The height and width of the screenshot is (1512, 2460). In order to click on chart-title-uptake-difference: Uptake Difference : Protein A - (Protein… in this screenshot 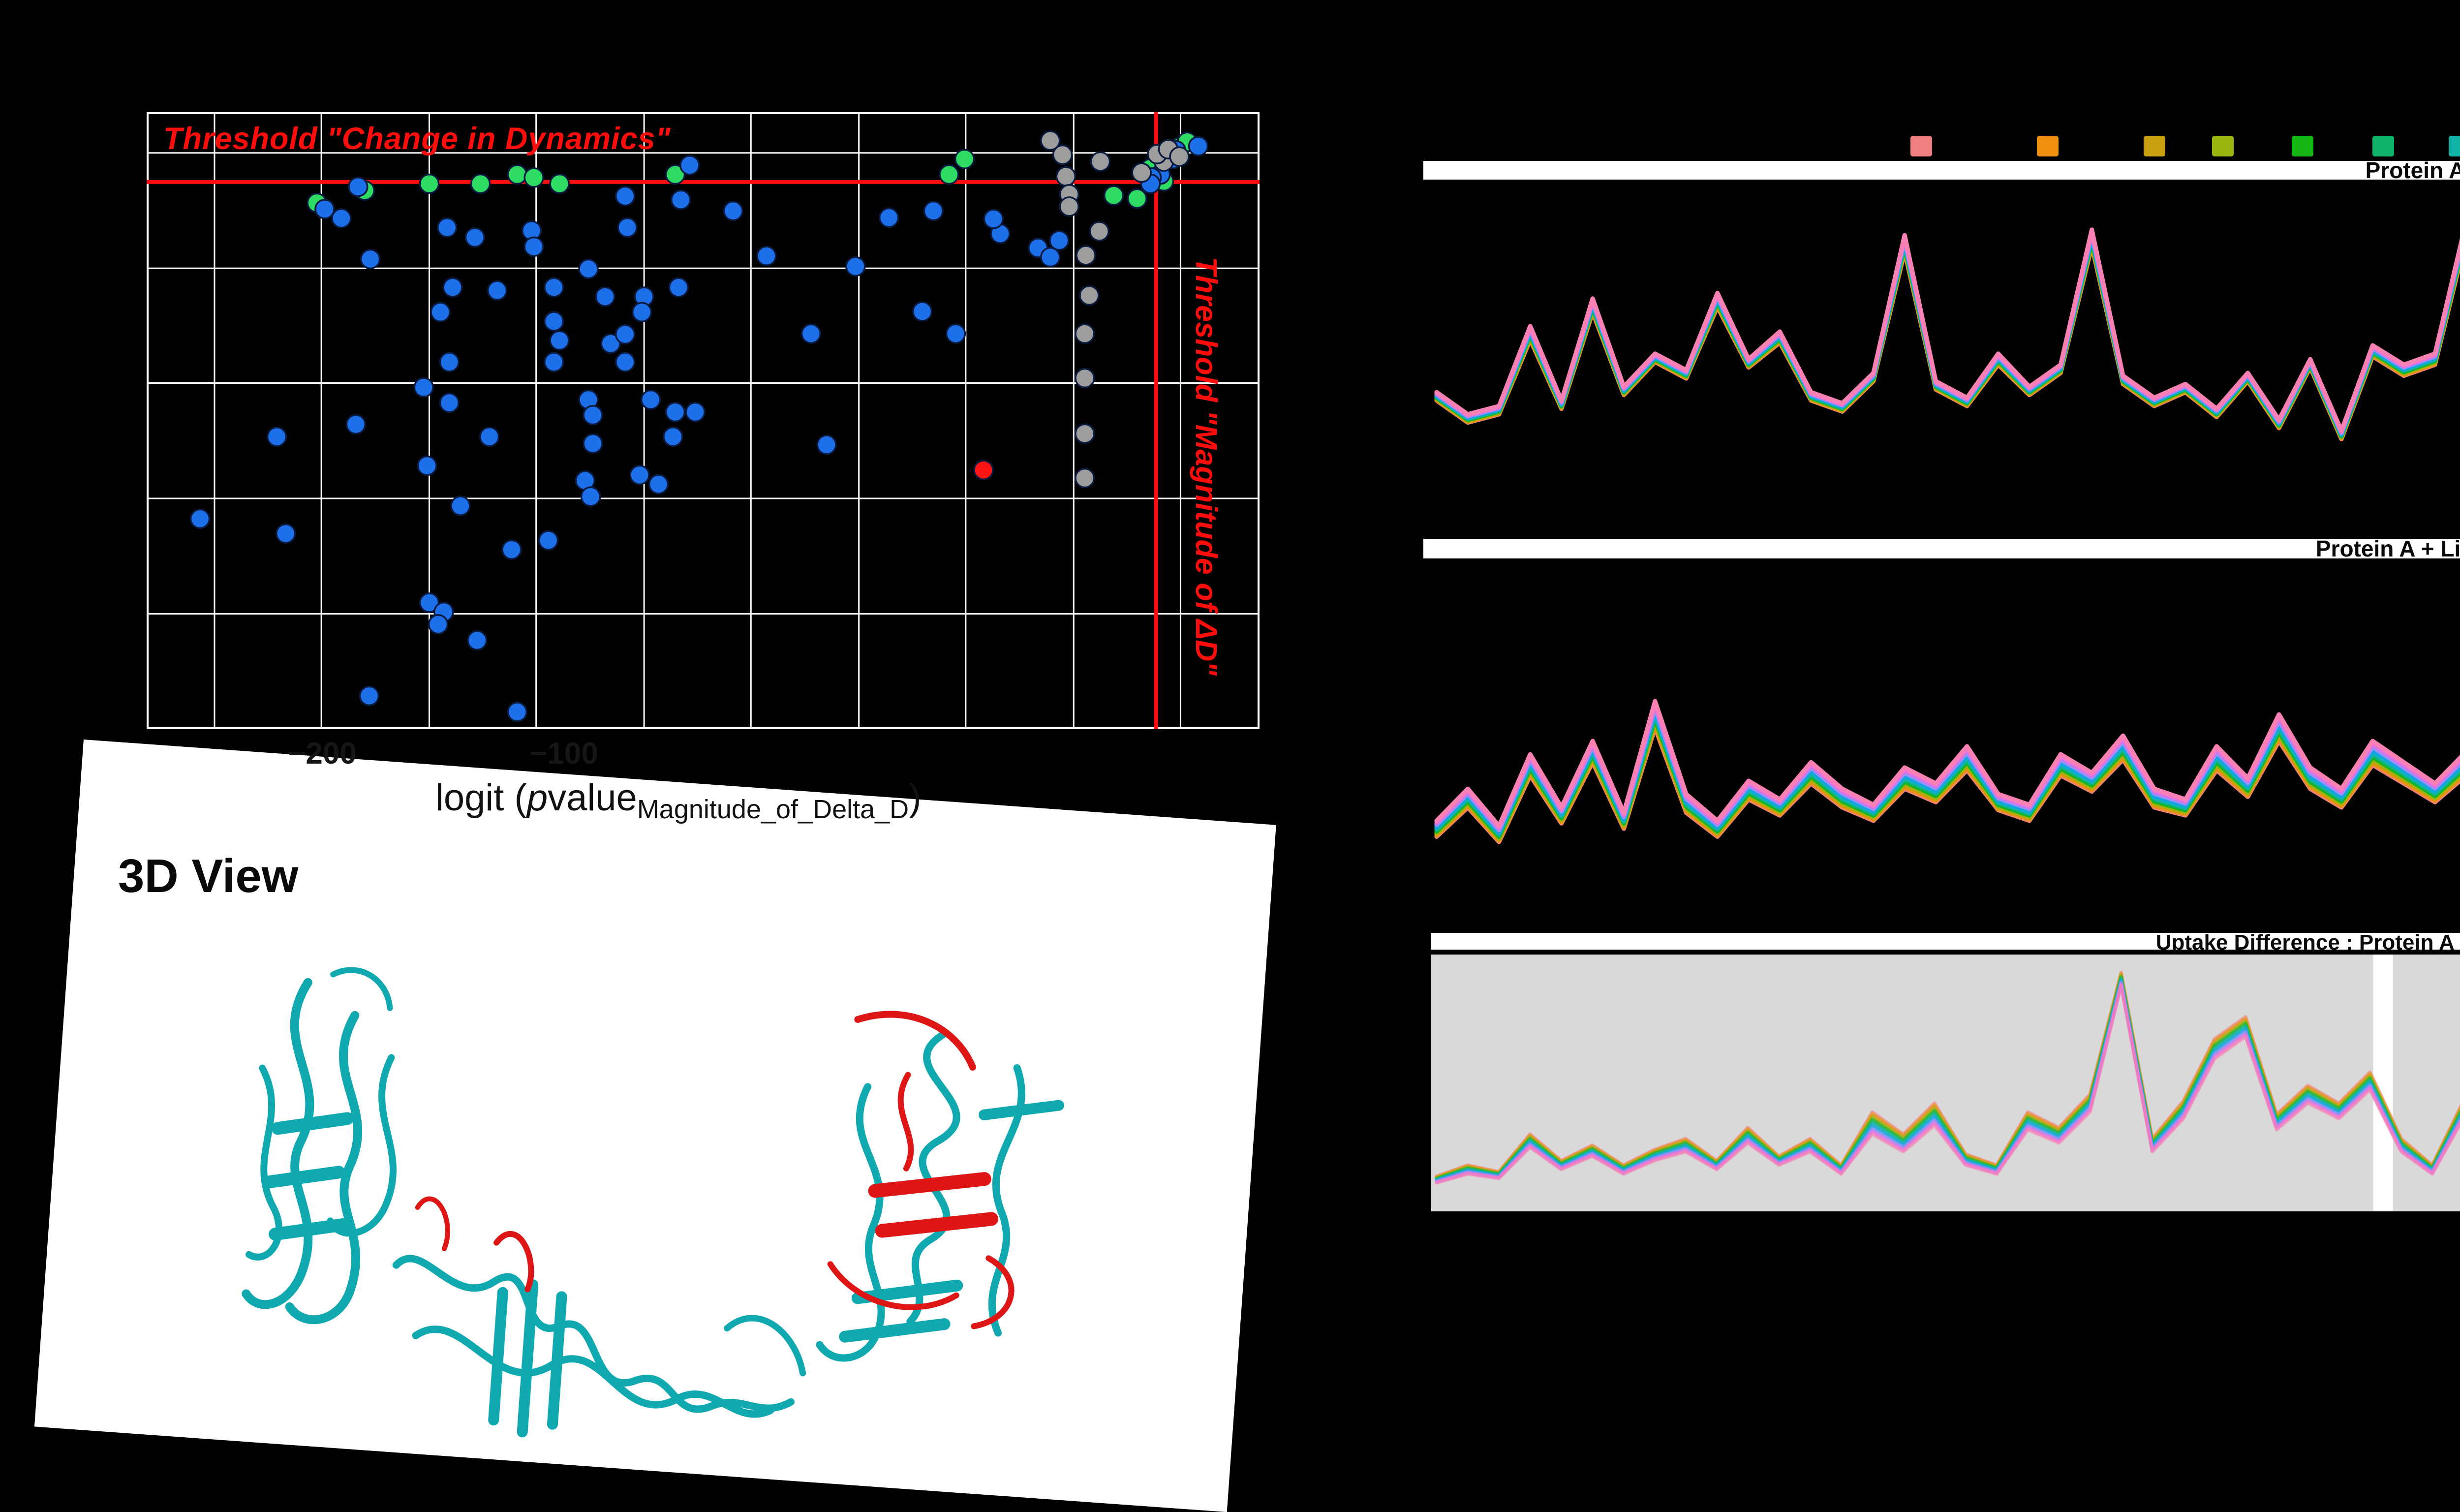, I will do `click(1944, 942)`.